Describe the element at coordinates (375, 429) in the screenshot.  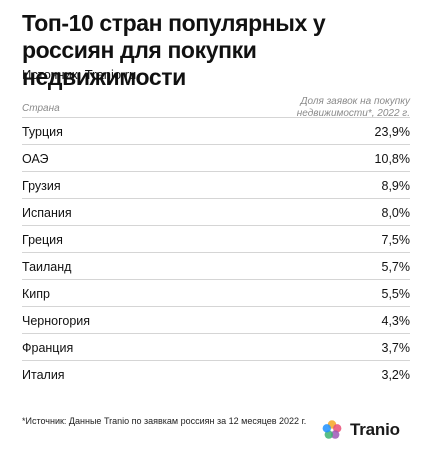
I see `brand-name: Tranio` at that location.